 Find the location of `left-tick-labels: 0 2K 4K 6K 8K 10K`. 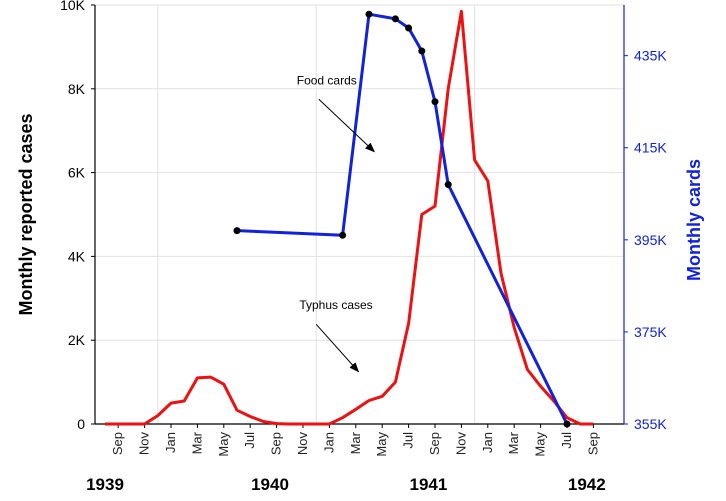

left-tick-labels: 0 2K 4K 6K 8K 10K is located at coordinates (77, 216).